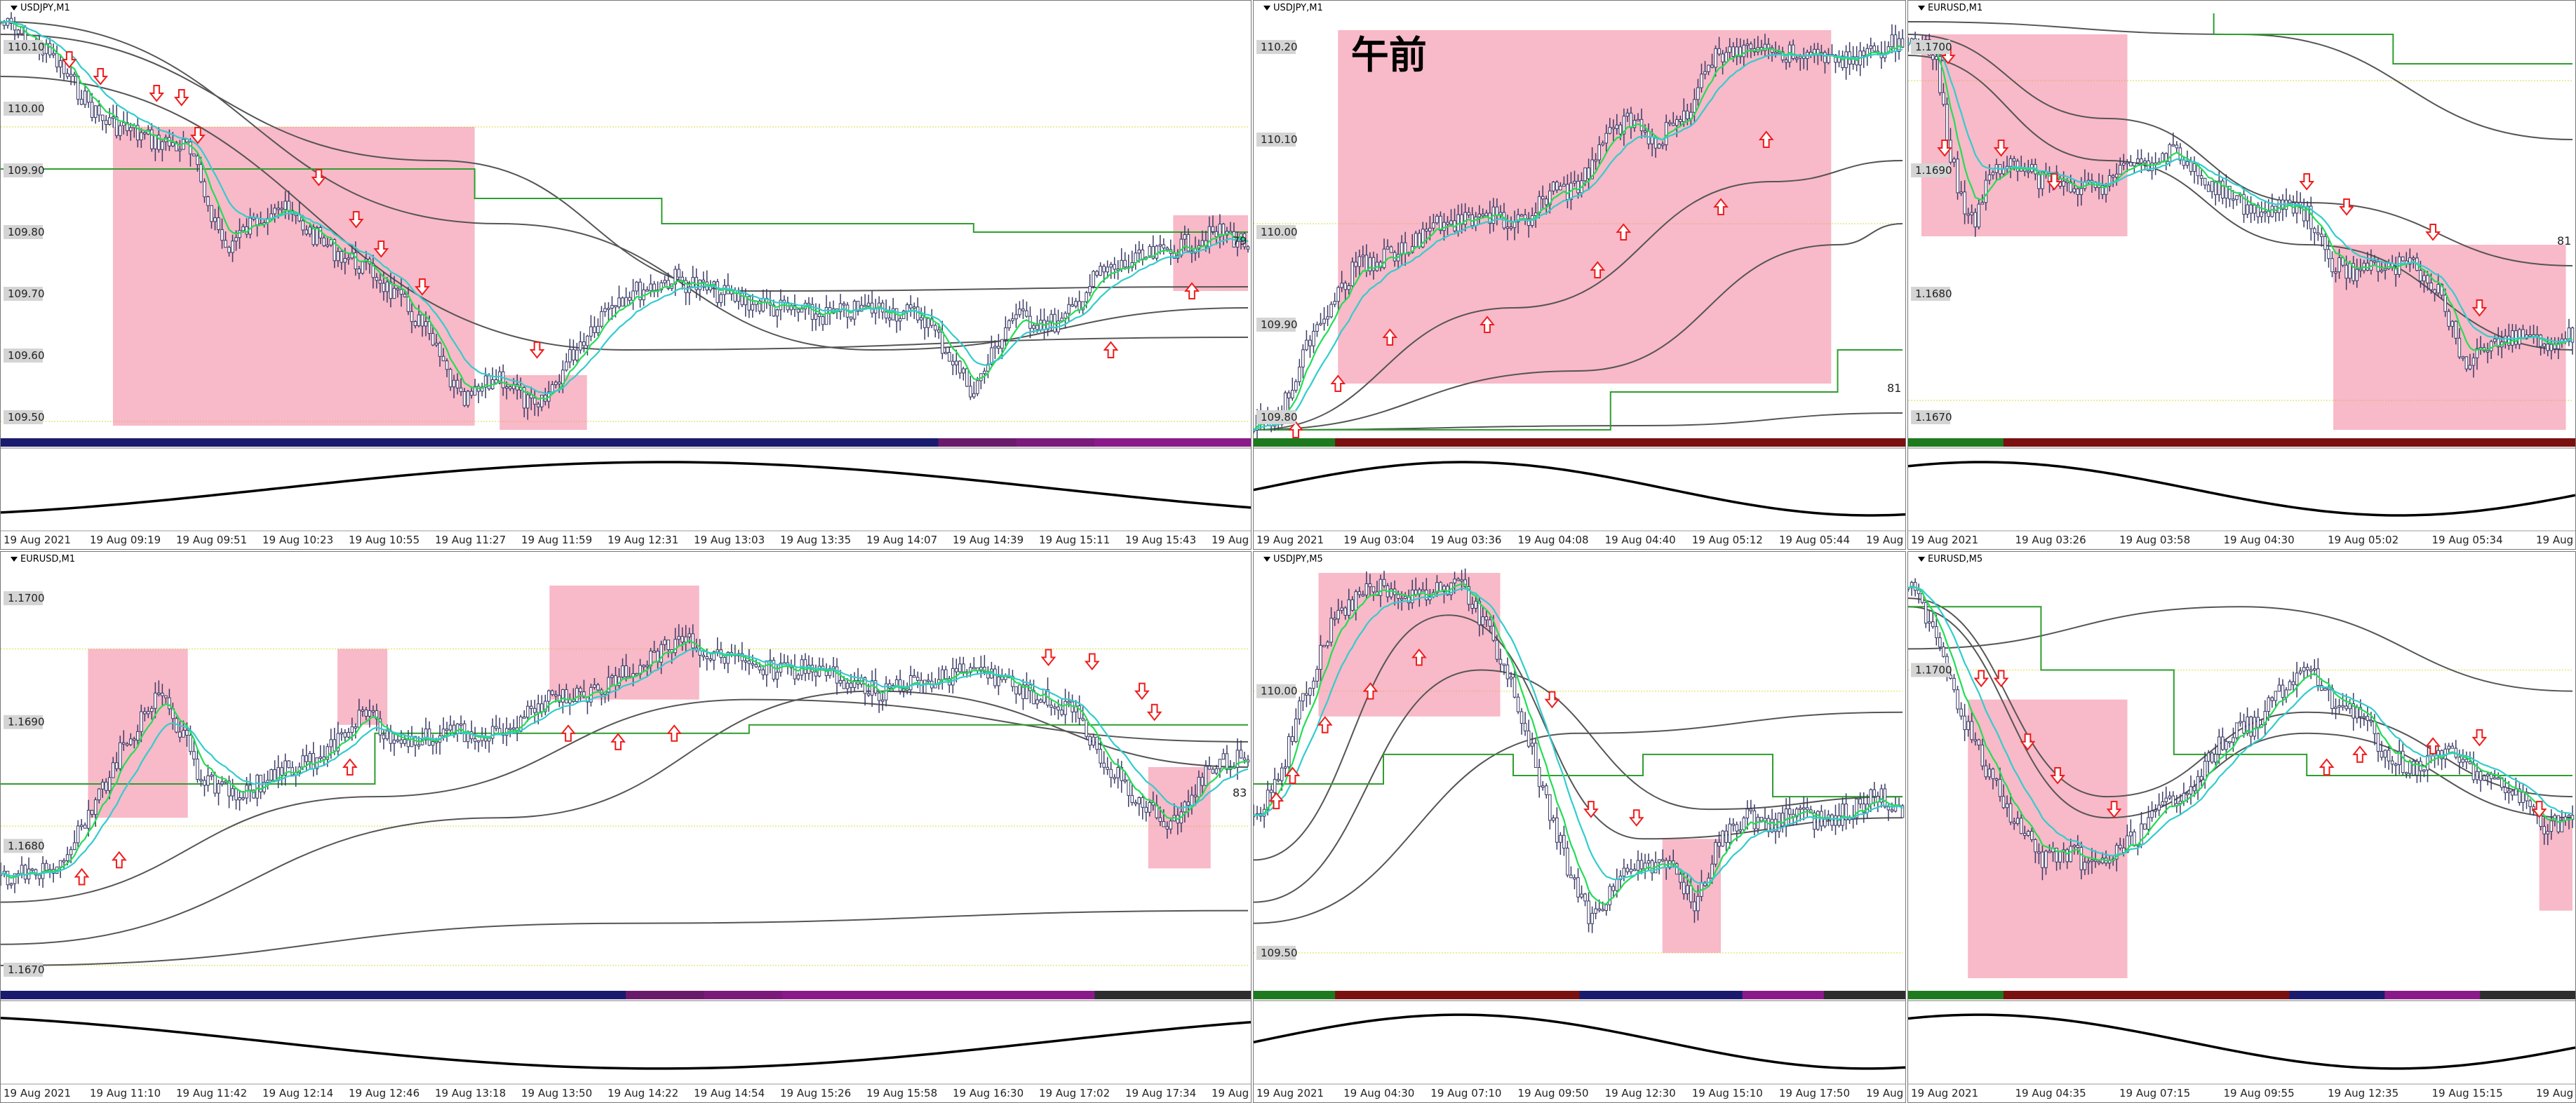  Describe the element at coordinates (2259, 1093) in the screenshot. I see `time-axis-label: 19 Aug 09:55` at that location.